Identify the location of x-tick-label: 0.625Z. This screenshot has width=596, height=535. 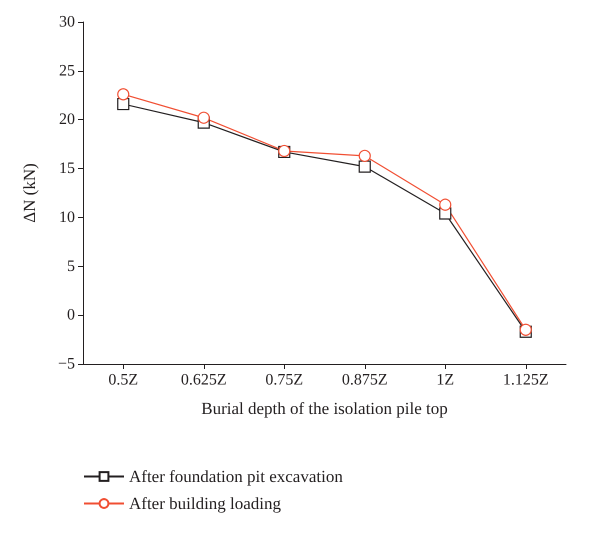
(203, 380).